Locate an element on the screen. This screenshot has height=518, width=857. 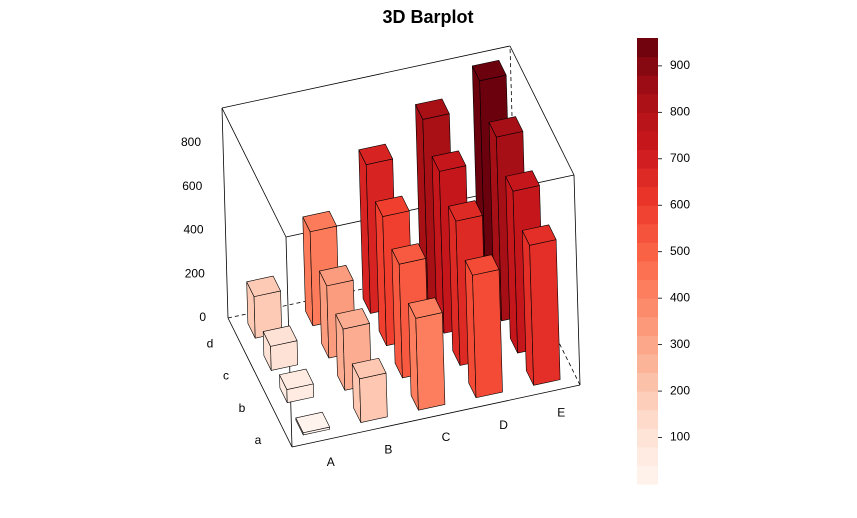
colorbar-tick-label: 900 is located at coordinates (680, 65).